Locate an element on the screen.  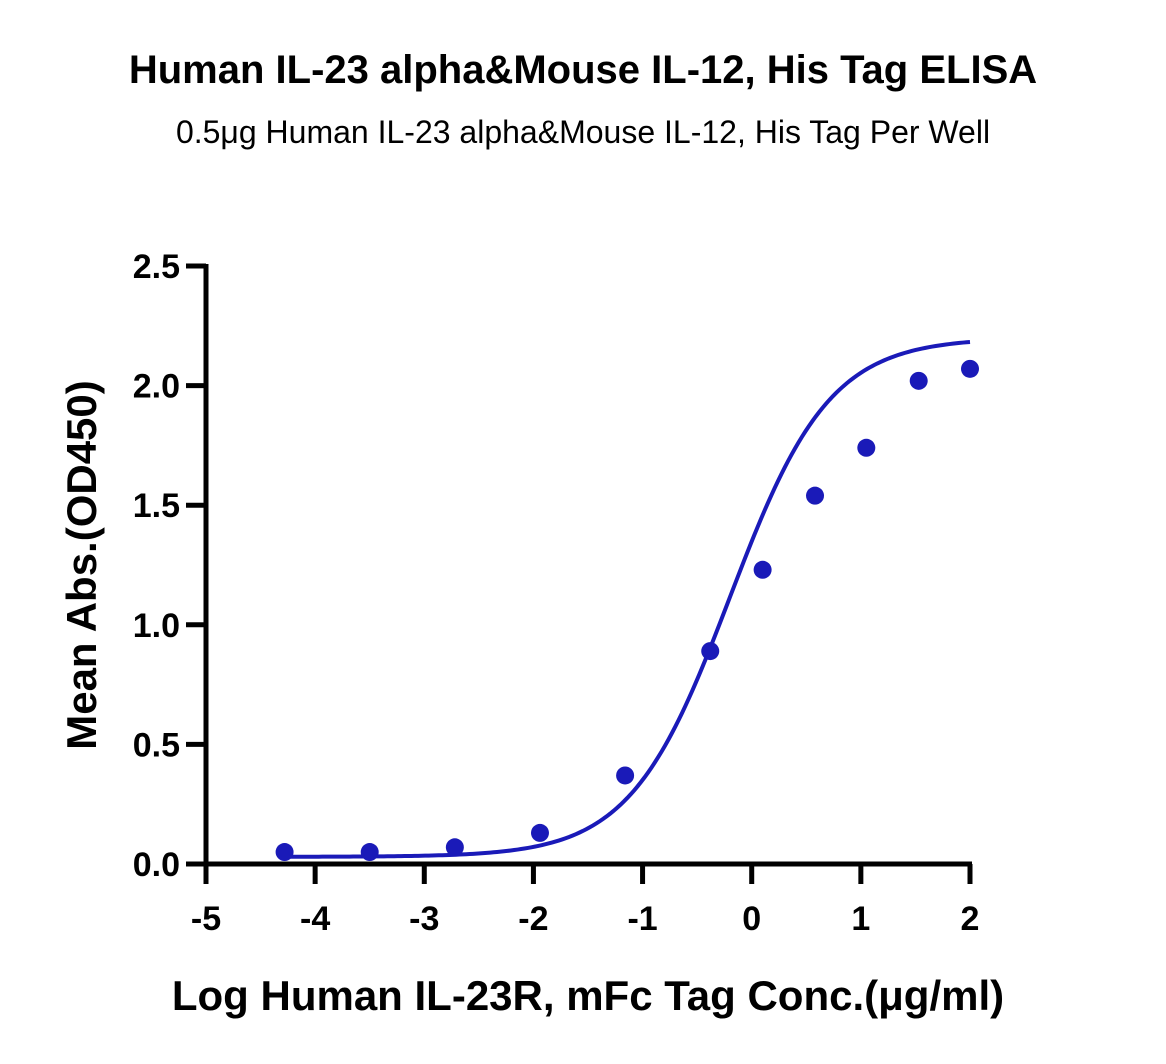
y-tick-label: 2.0 is located at coordinates (156, 387).